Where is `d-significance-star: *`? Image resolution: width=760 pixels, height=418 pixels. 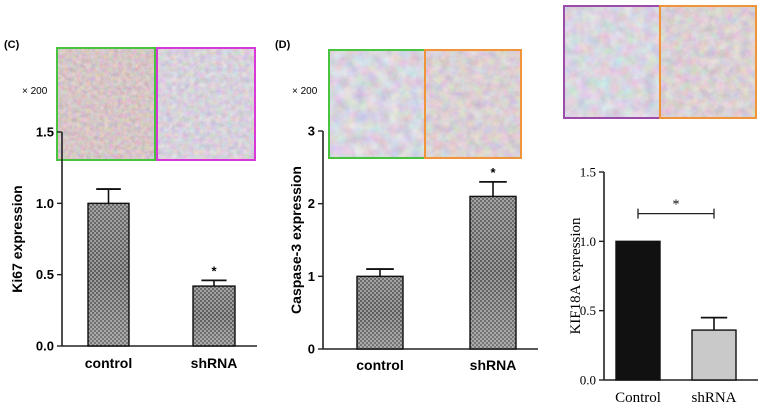 d-significance-star: * is located at coordinates (493, 172).